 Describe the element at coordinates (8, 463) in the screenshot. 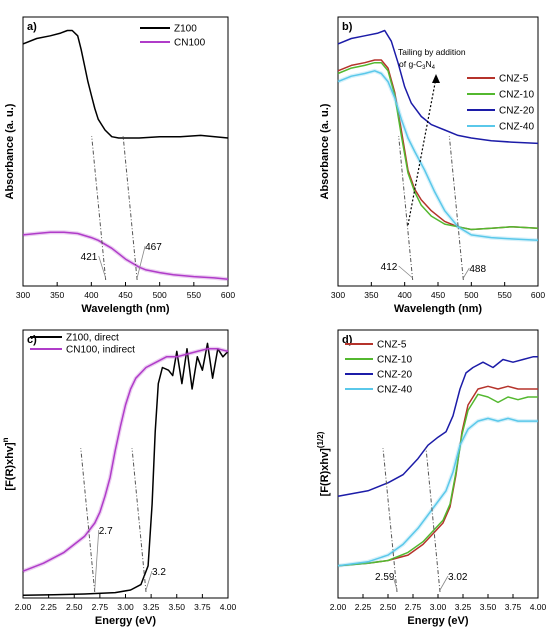

I see `y-axis-title: [F(R)xhv]n` at that location.